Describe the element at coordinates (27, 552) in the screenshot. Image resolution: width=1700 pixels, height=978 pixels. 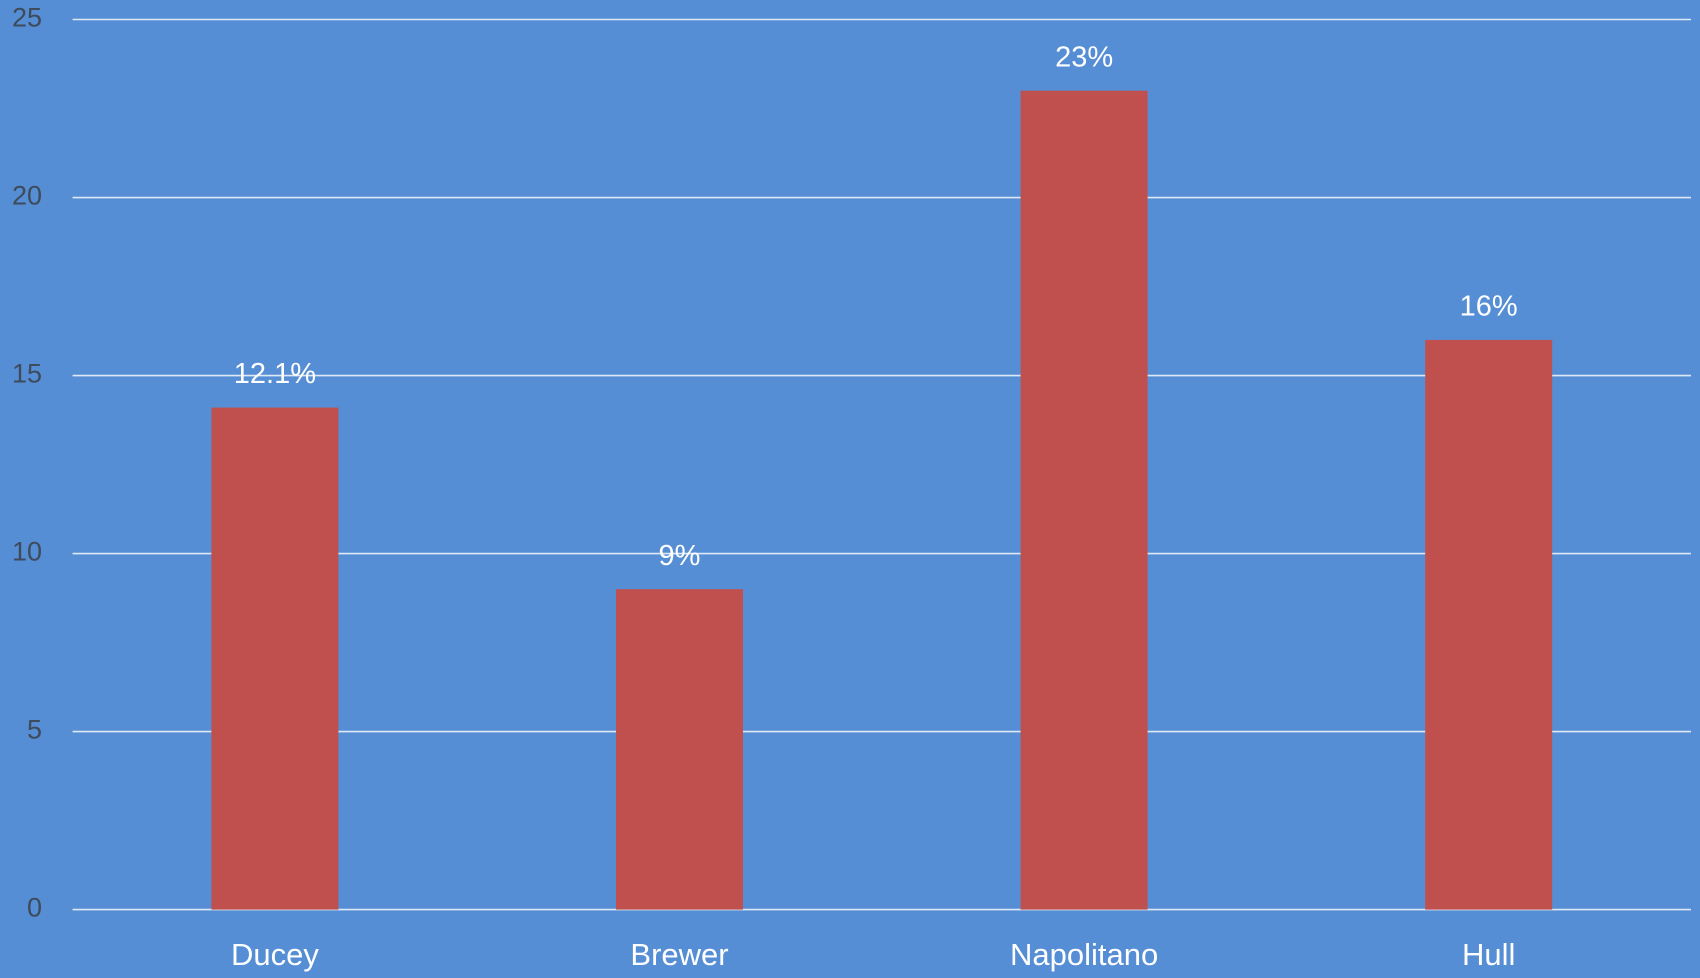
I see `y-tick-label: 10` at that location.